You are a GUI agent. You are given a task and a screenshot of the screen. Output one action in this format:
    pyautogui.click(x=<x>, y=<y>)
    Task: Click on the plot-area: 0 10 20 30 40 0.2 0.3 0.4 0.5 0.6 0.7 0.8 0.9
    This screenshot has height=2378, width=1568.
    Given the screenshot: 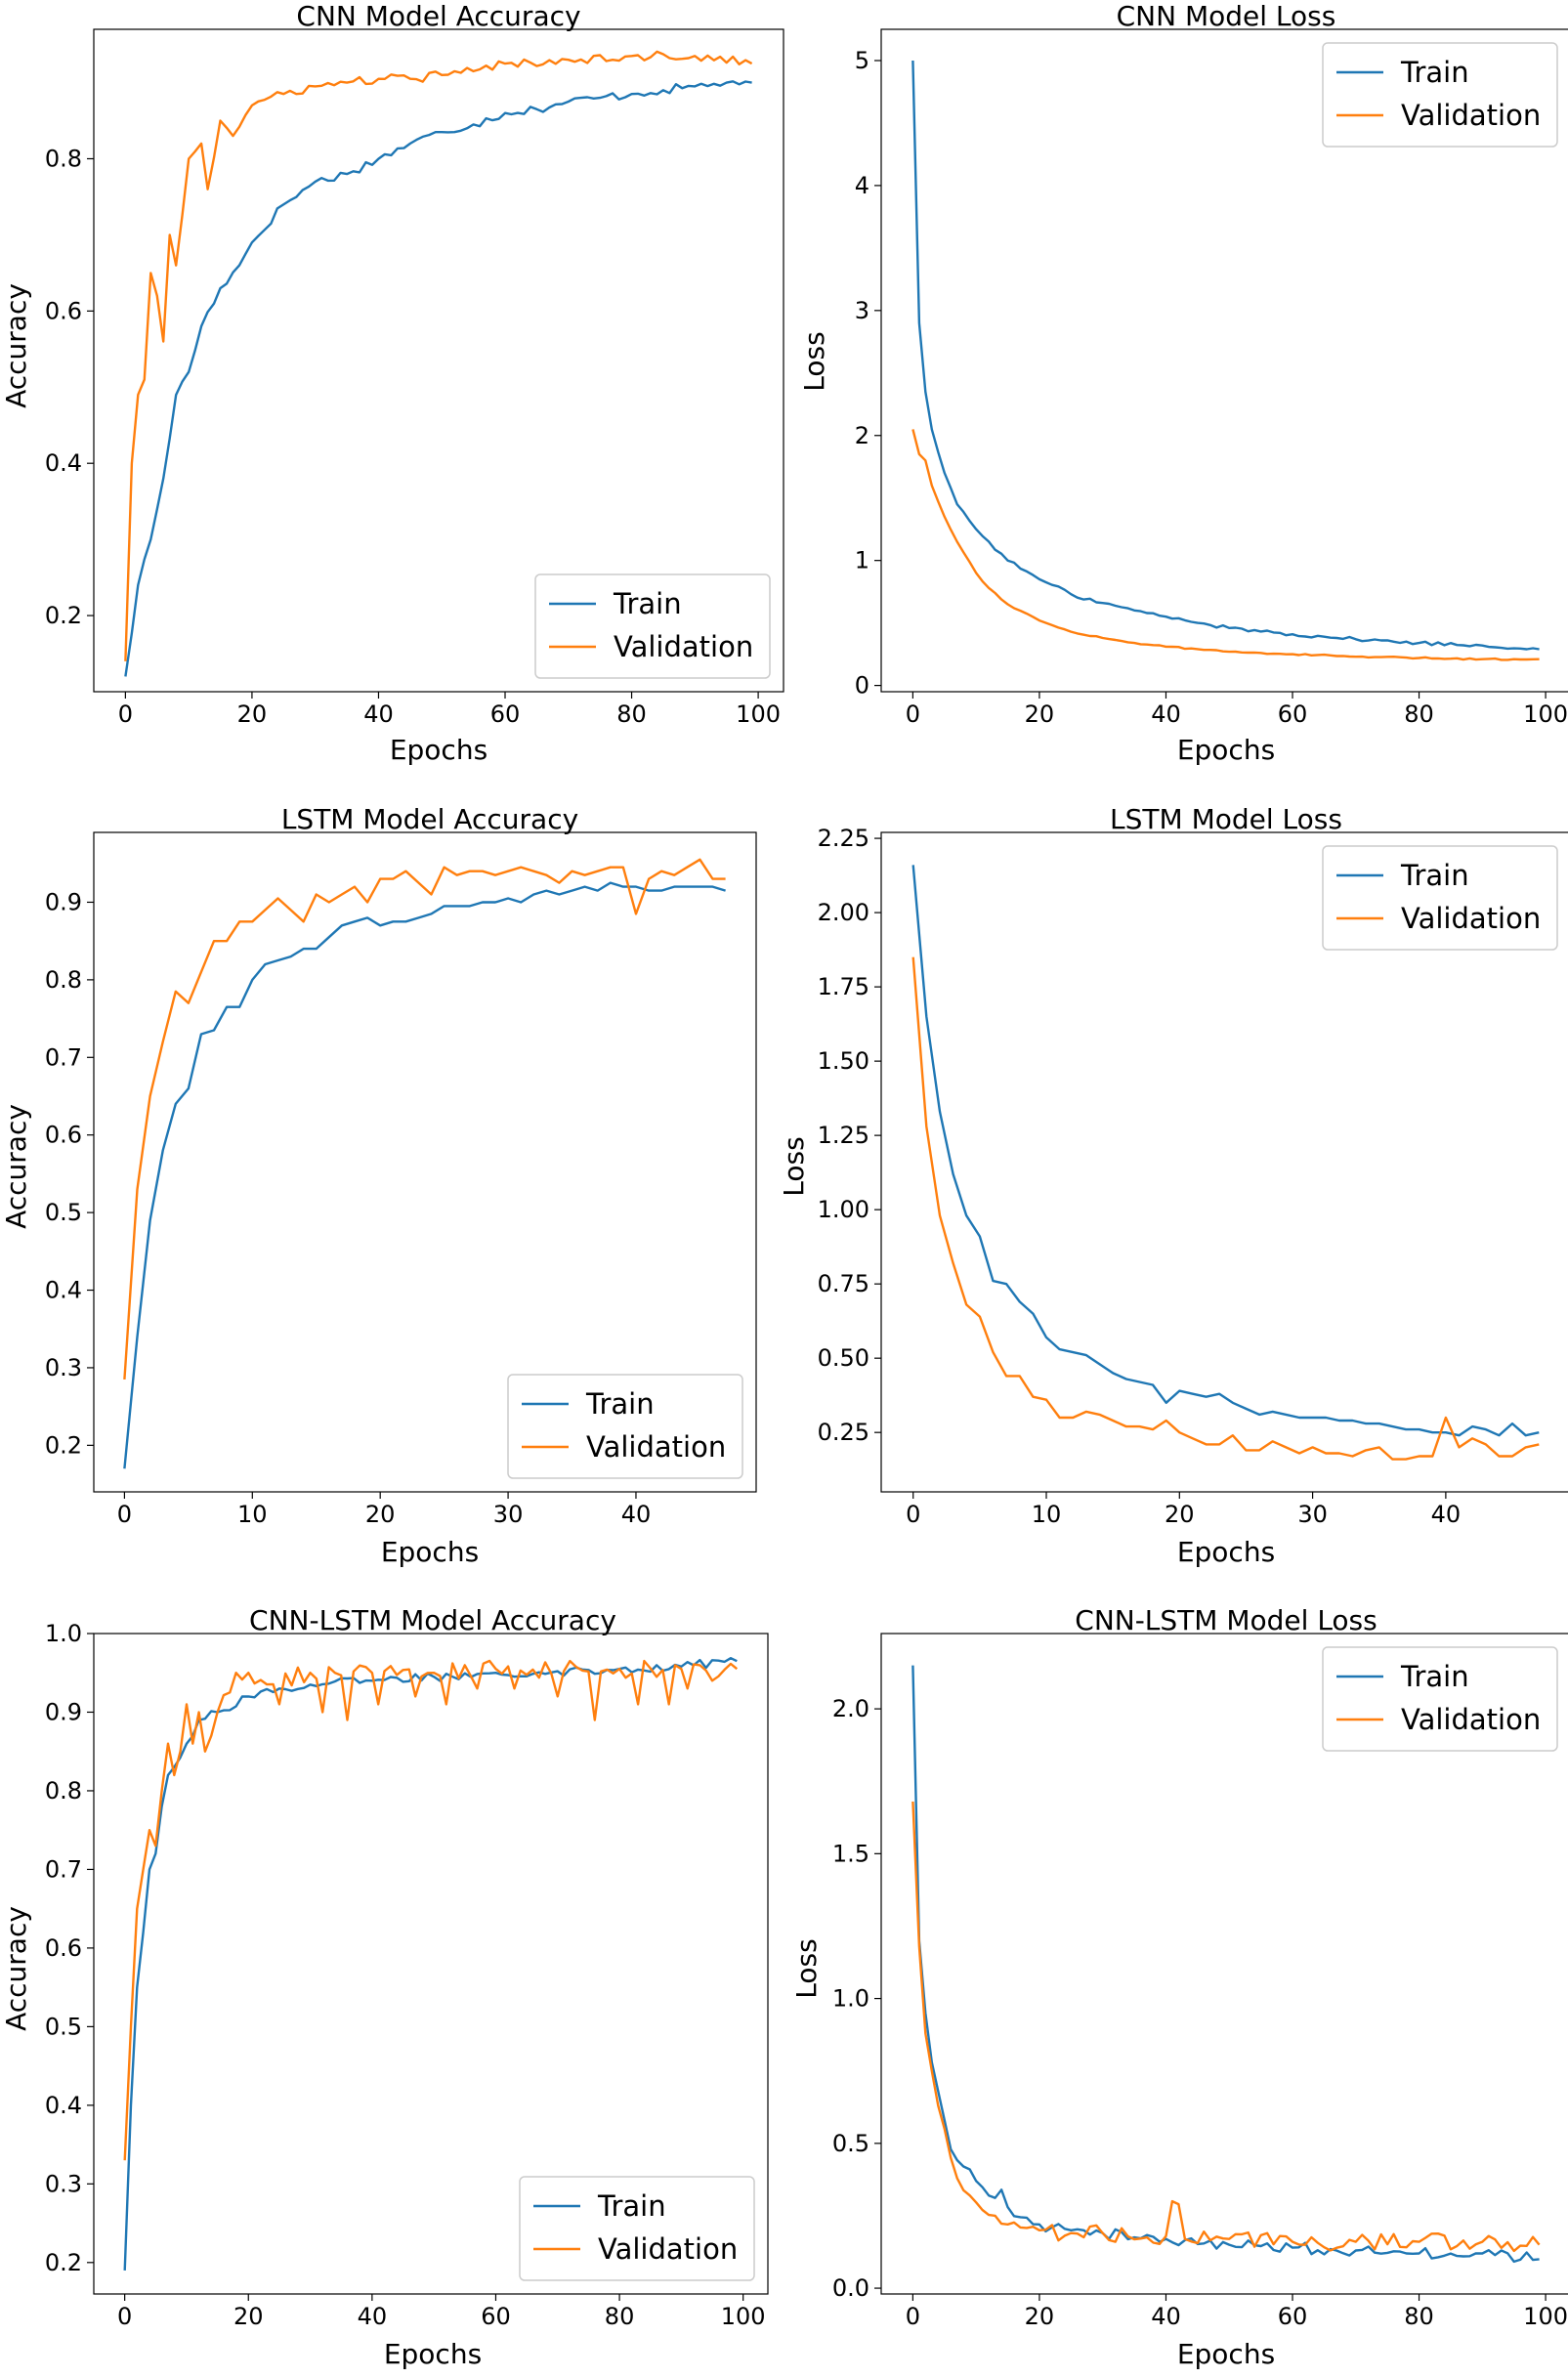 What is the action you would take?
    pyautogui.click(x=401, y=1179)
    